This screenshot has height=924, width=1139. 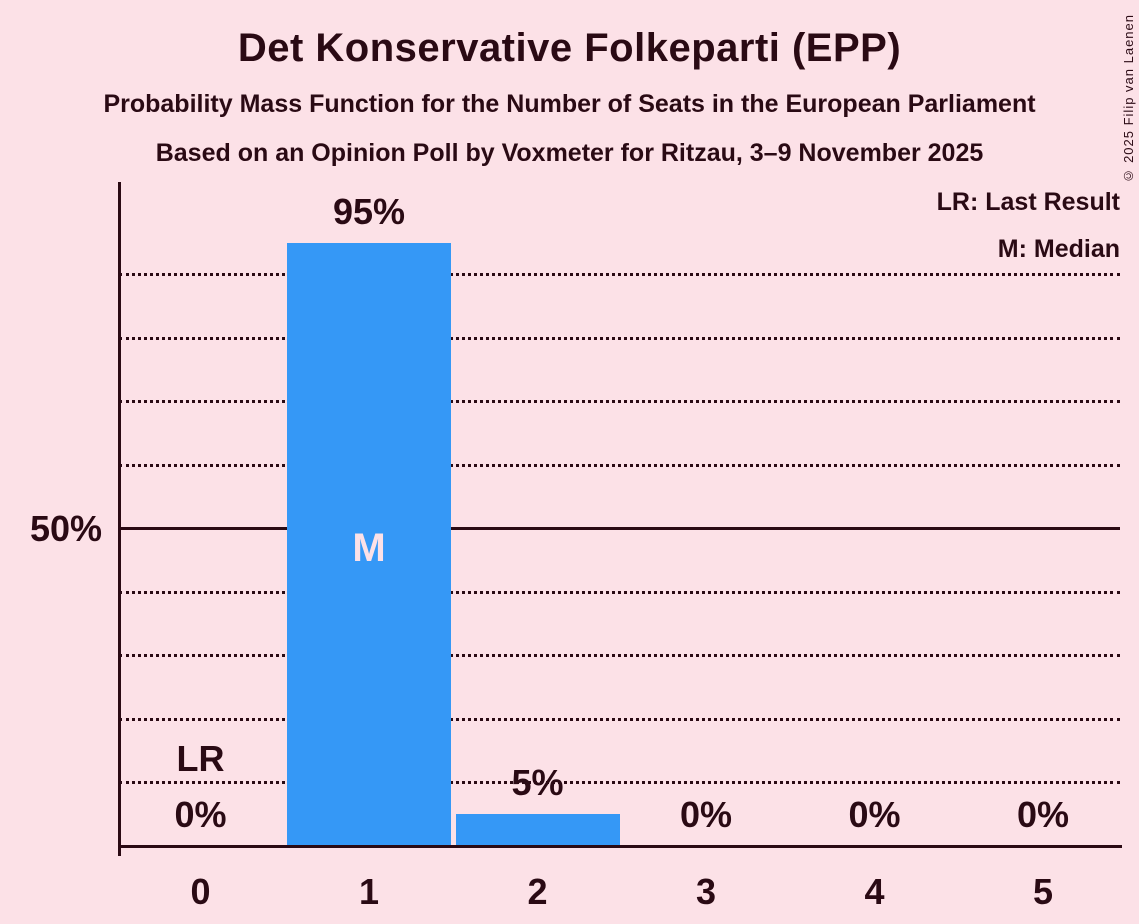 What do you see at coordinates (1043, 814) in the screenshot?
I see `value-label-seat-5: 0%` at bounding box center [1043, 814].